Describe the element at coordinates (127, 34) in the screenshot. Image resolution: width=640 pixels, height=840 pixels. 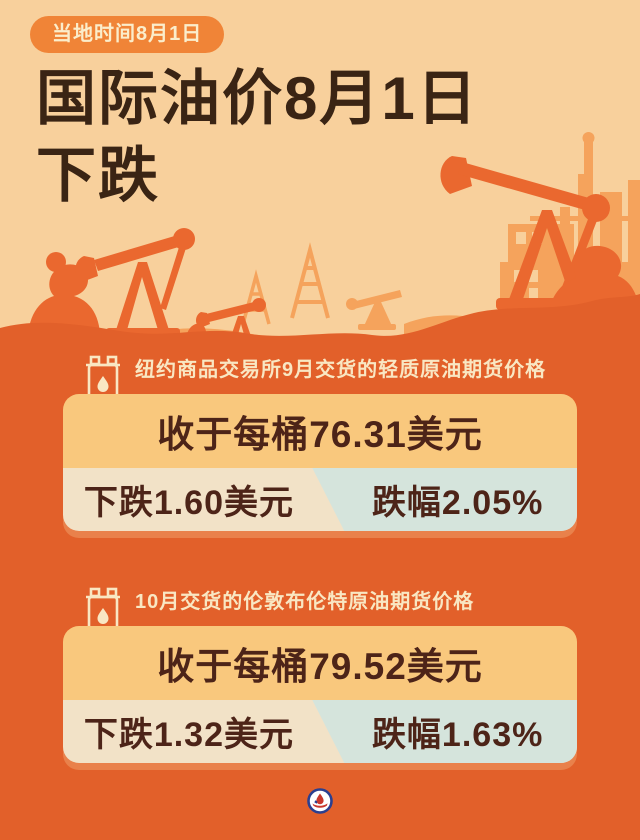
I see `date-badge: 当地时间8月1日` at that location.